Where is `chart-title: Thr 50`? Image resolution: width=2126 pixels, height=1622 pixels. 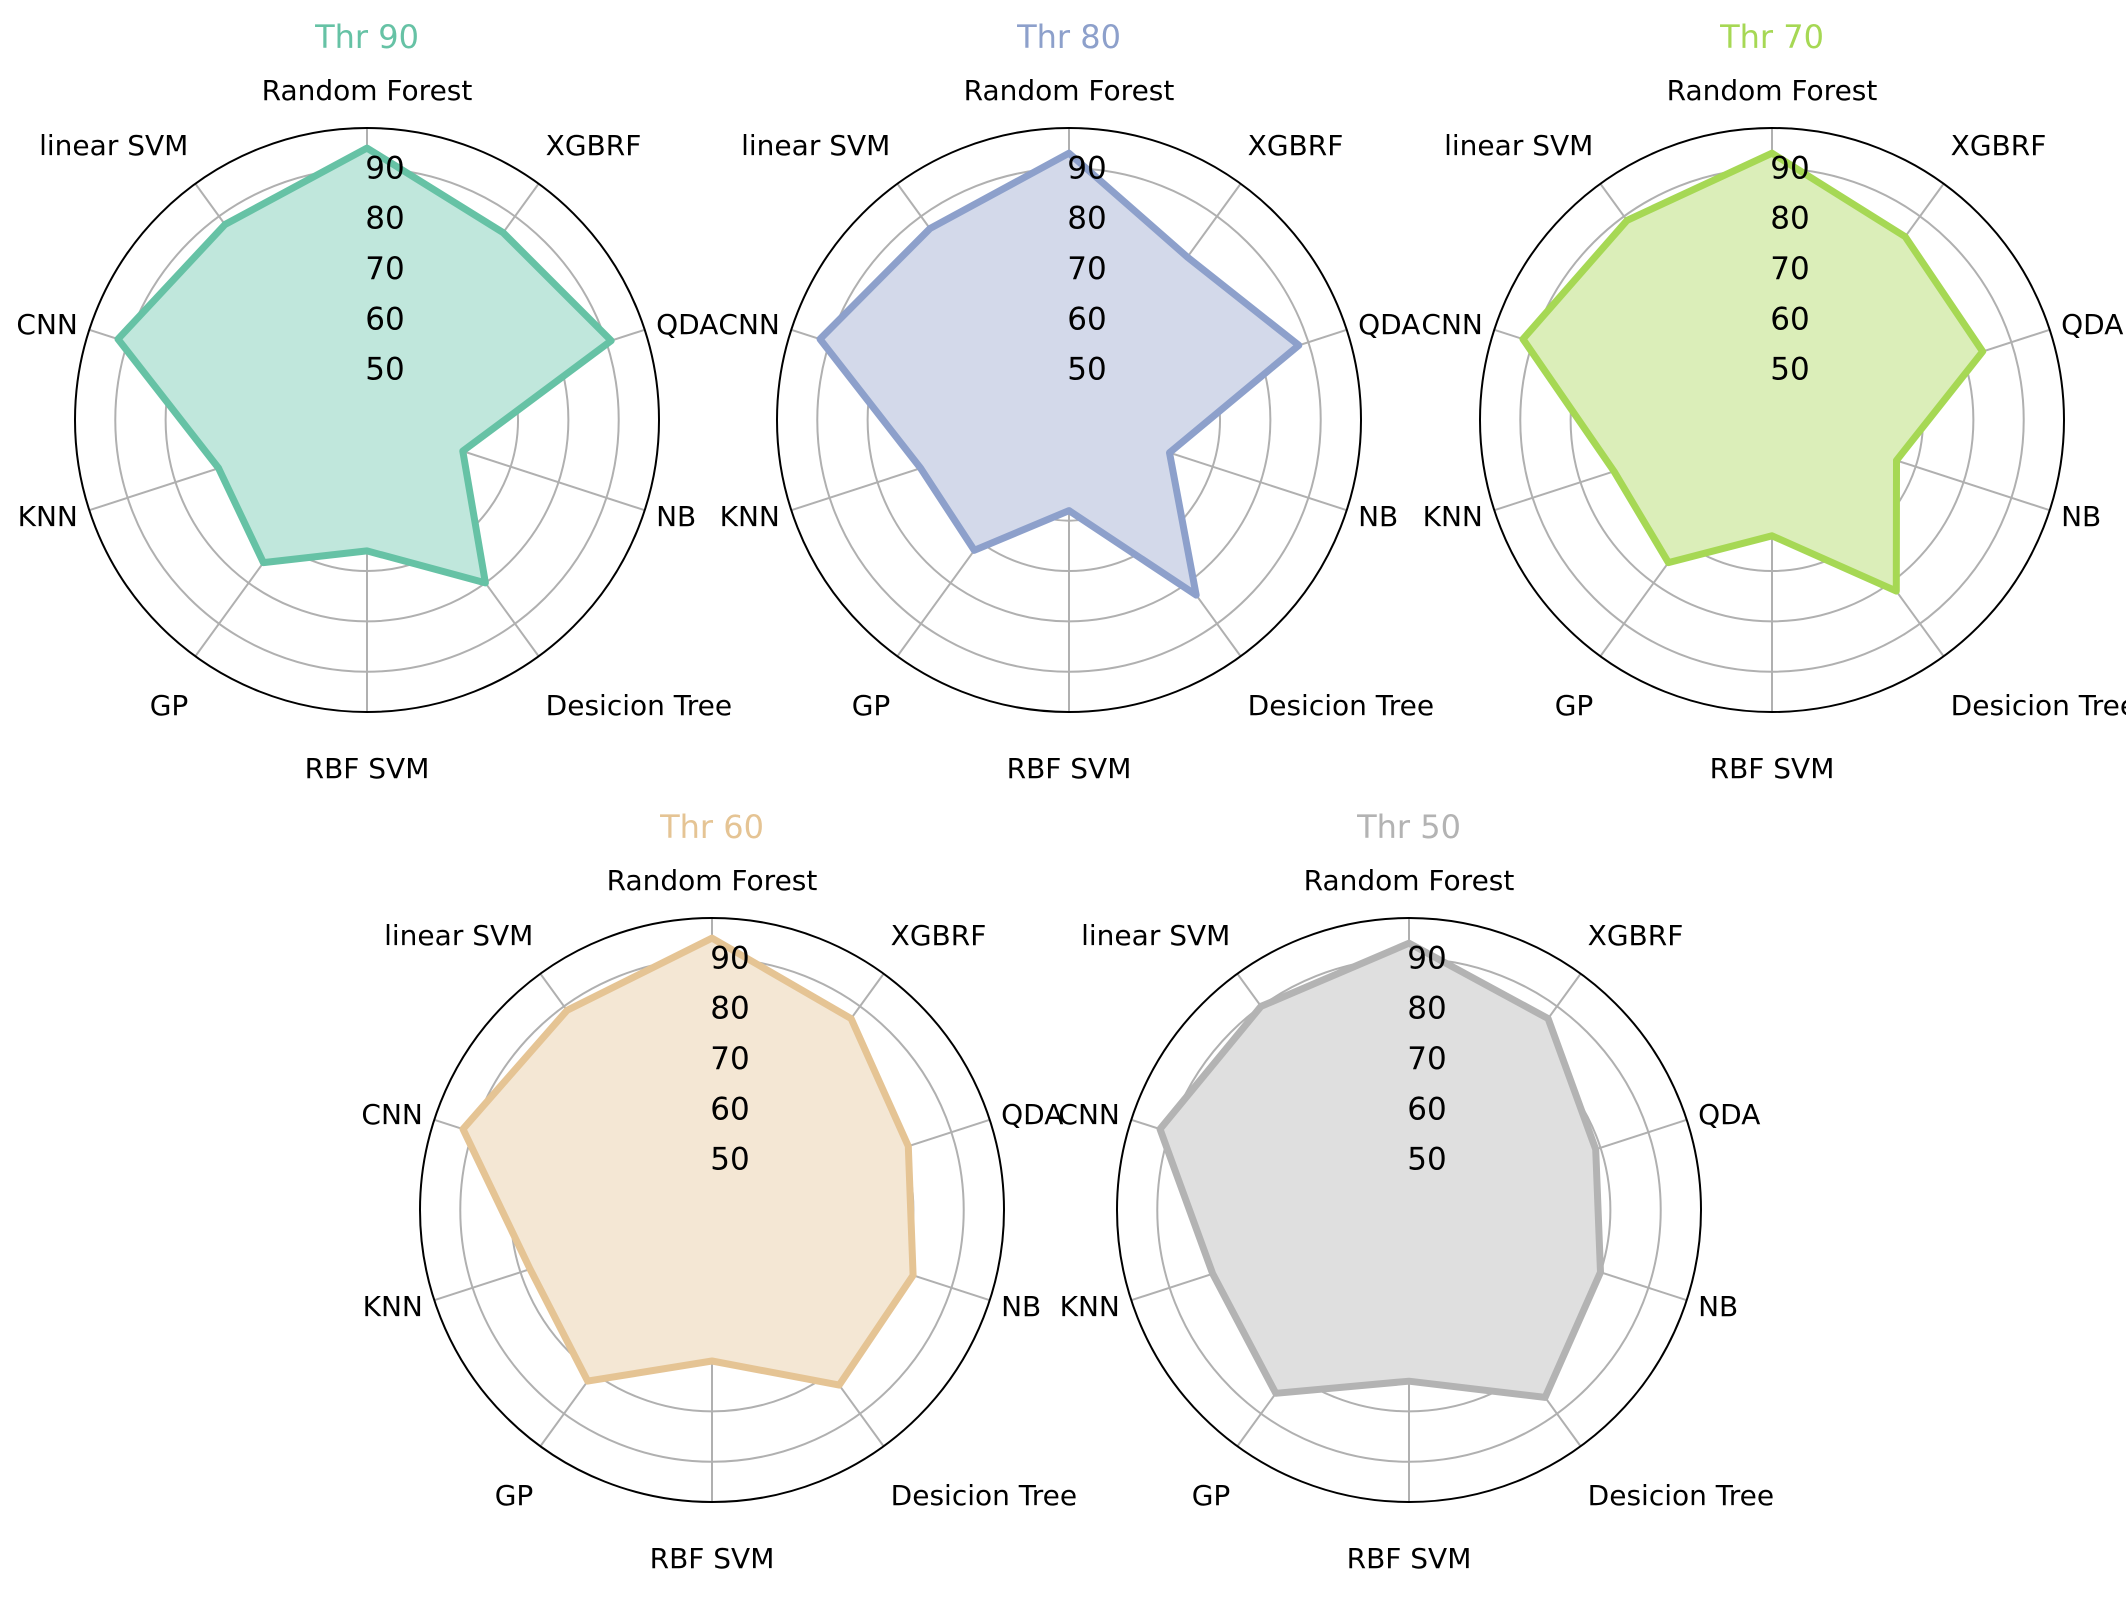
chart-title: Thr 50 is located at coordinates (1408, 827).